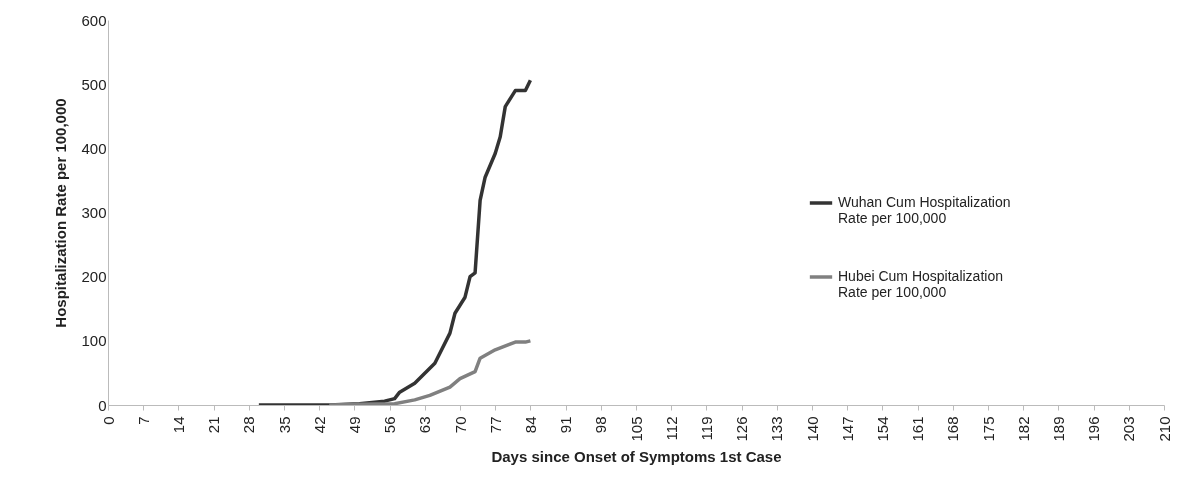 This screenshot has width=1177, height=502. What do you see at coordinates (214, 425) in the screenshot?
I see `x-tick-label: 21` at bounding box center [214, 425].